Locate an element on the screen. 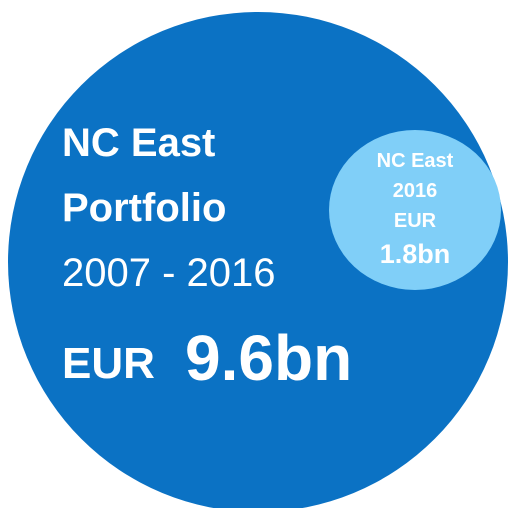 The width and height of the screenshot is (508, 508). inset-line: NC East is located at coordinates (415, 161).